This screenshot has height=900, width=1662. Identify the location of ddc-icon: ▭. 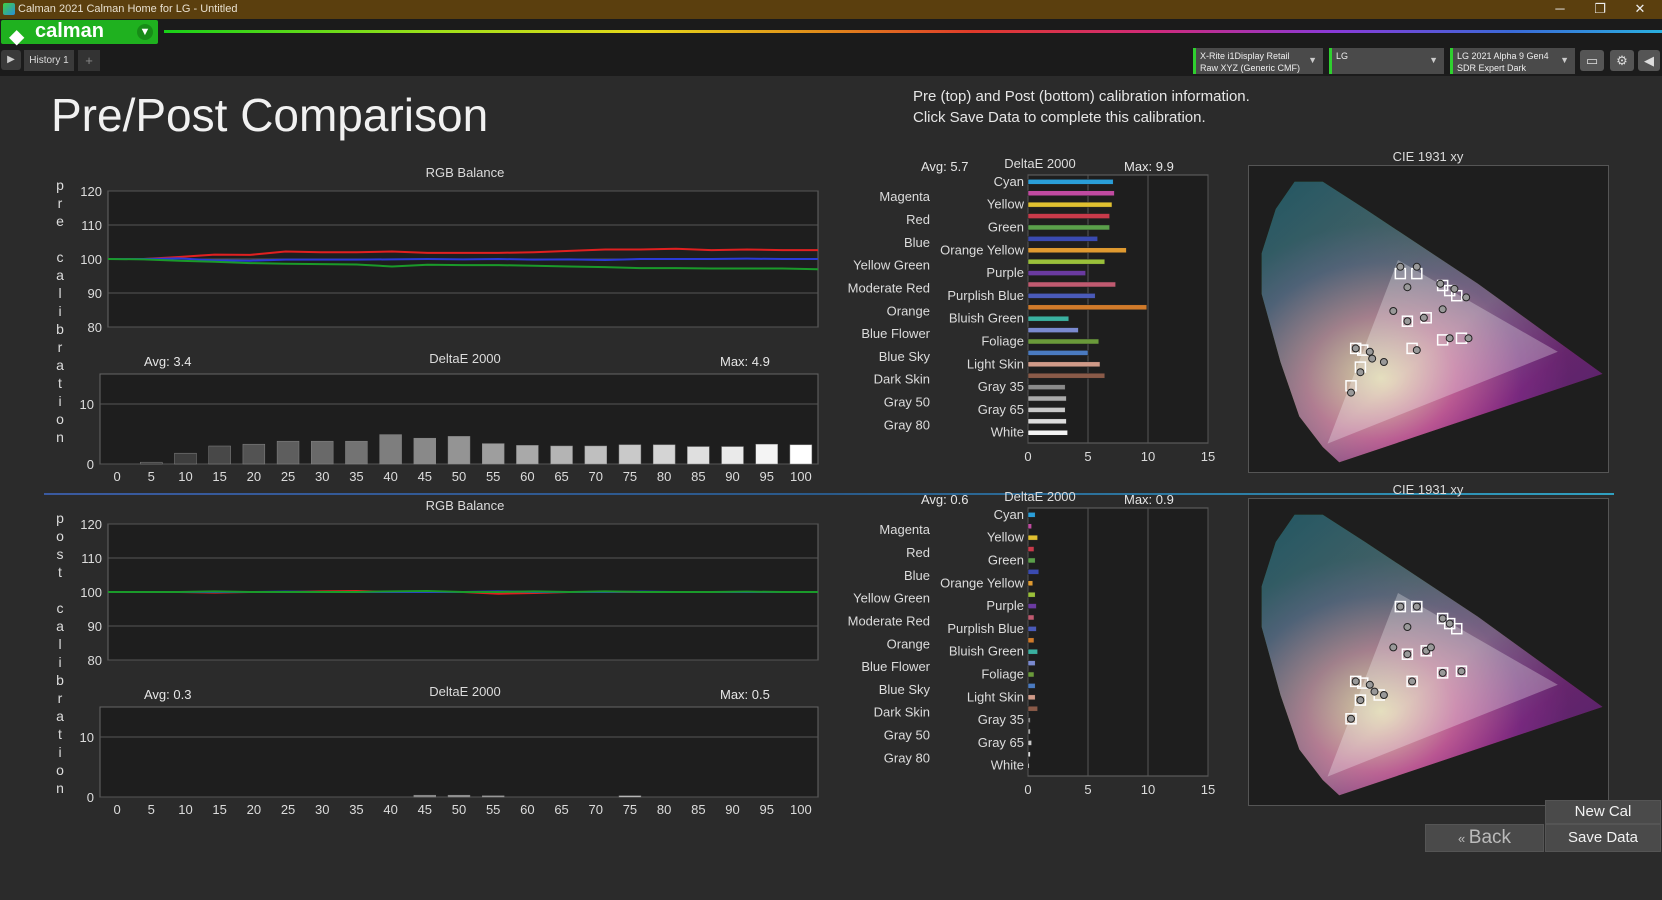
(1592, 60).